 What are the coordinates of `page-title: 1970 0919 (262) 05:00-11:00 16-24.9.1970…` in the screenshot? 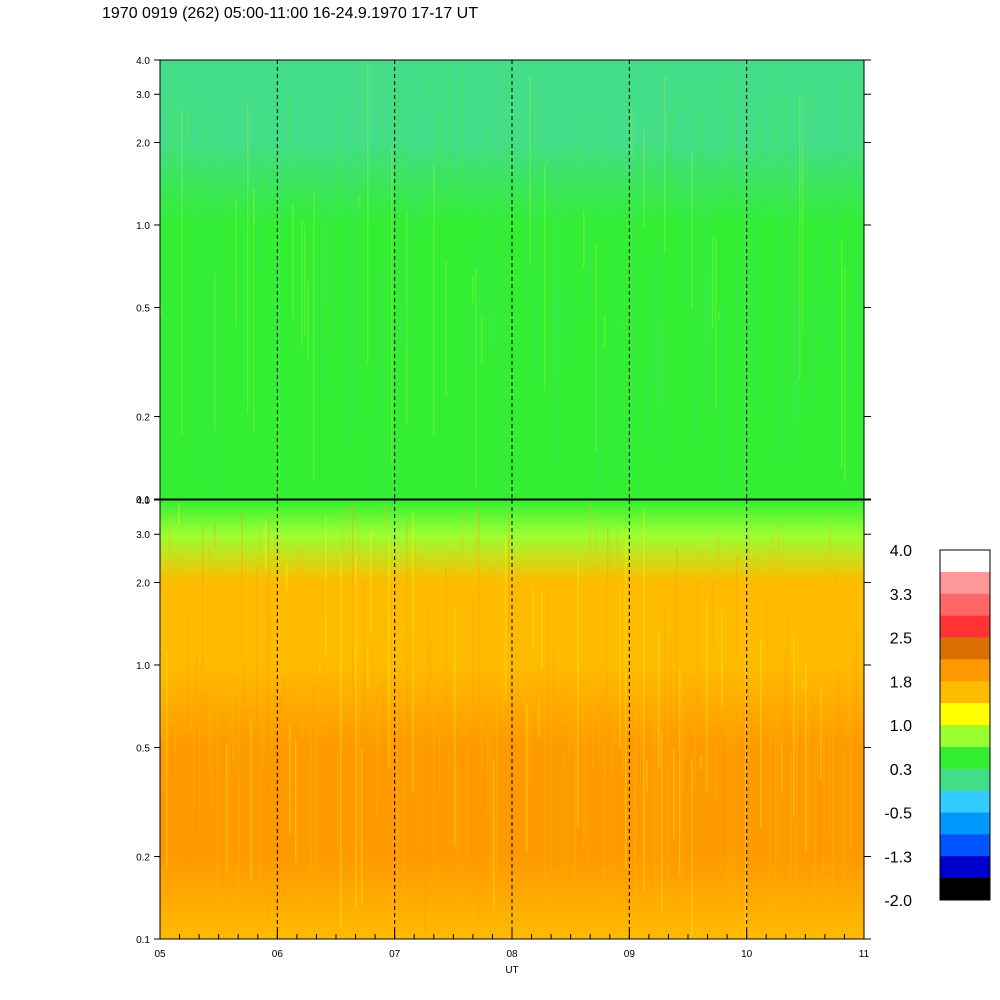 It's located at (290, 13).